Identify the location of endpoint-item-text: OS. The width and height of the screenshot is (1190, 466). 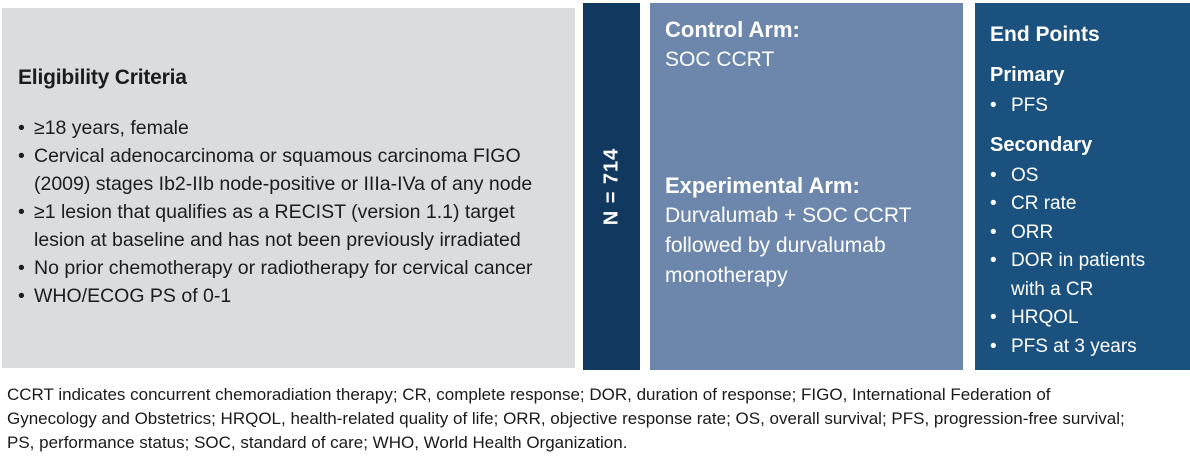
(1025, 175).